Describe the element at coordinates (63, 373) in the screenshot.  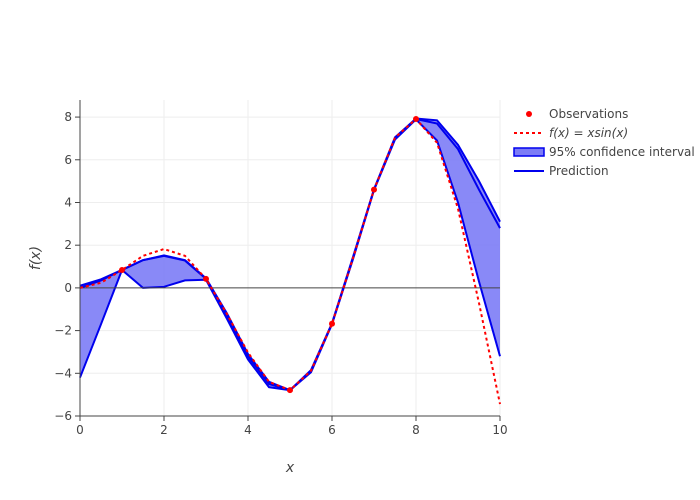
I see `y-tick-label: −4` at that location.